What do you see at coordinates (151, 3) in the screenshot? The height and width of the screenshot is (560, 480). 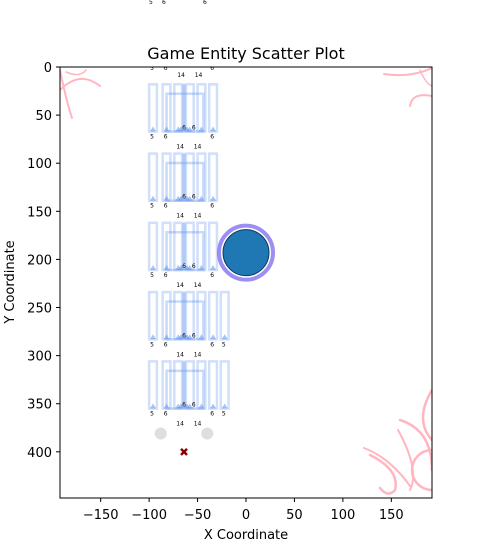 I see `above-axes-label-0: 5` at bounding box center [151, 3].